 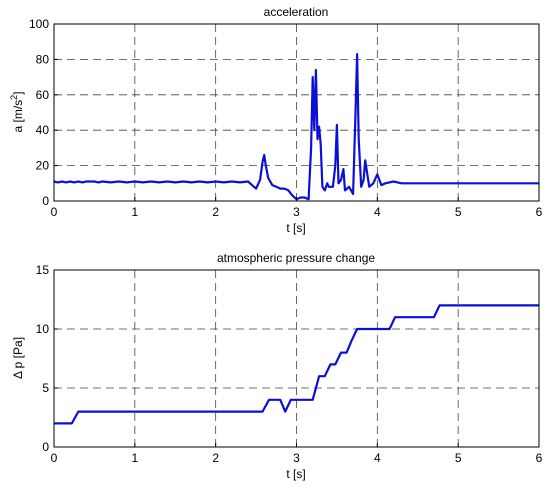 I want to click on acceleration-xlabel: t [s], so click(x=295, y=228).